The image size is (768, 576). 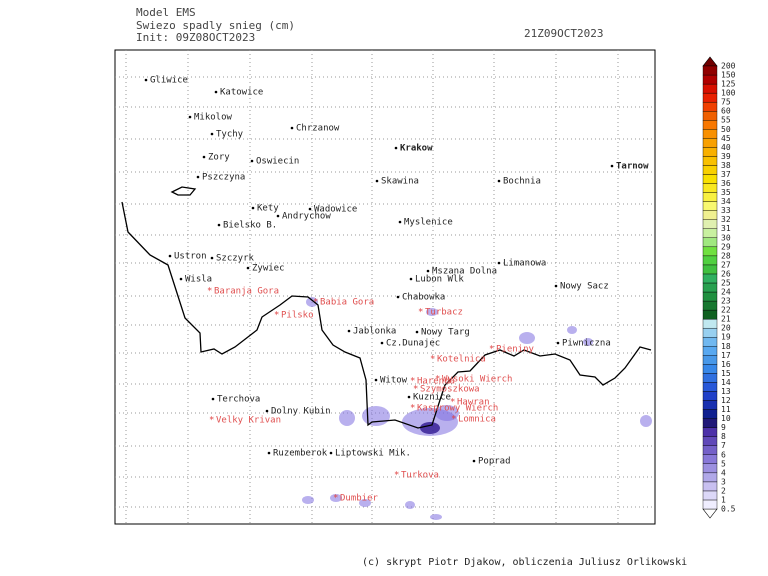 I want to click on peak-label: Harenda, so click(x=436, y=382).